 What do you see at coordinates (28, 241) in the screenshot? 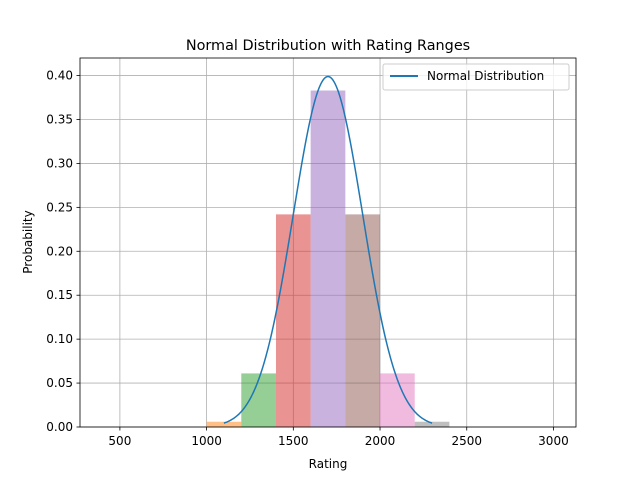
I see `y-axis-label: Probability` at bounding box center [28, 241].